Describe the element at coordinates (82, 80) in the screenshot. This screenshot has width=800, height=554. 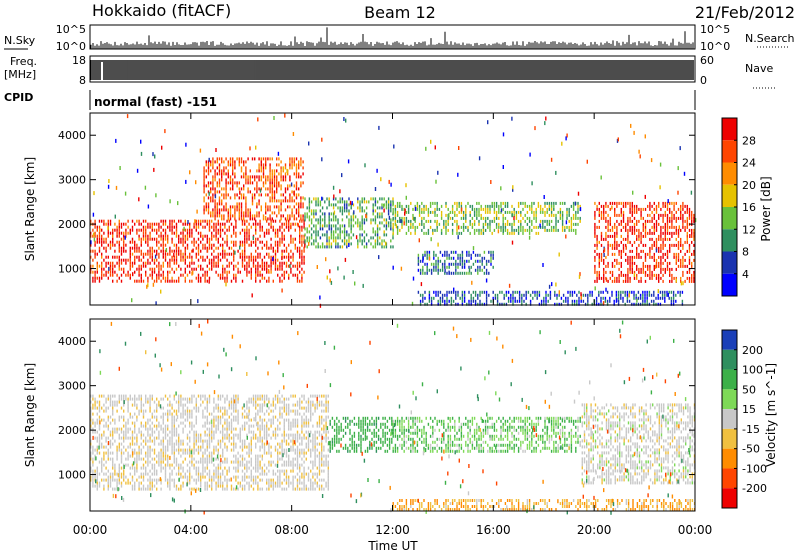
I see `freq-tick-low: 8` at that location.